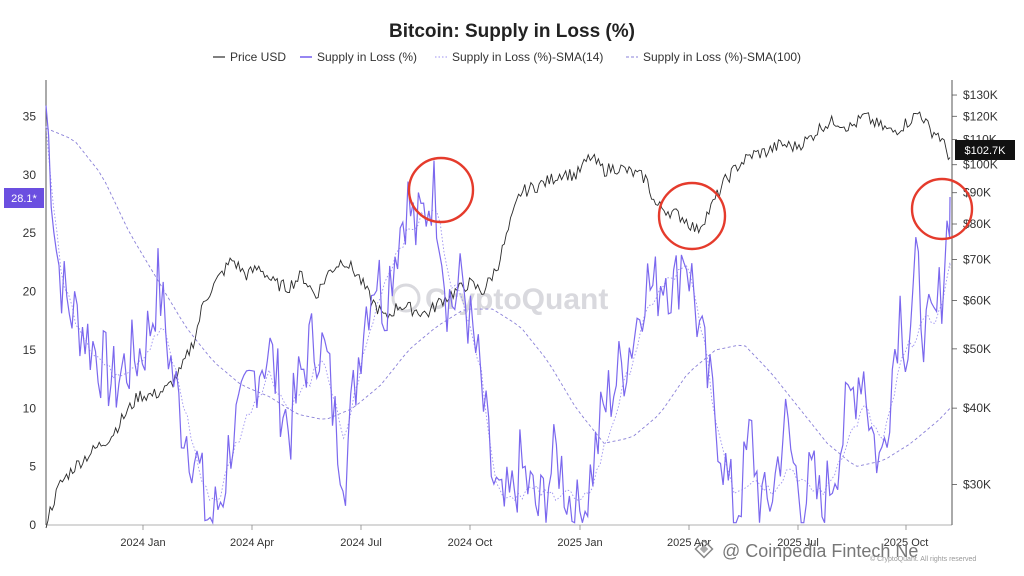 This screenshot has height=576, width=1024. What do you see at coordinates (980, 95) in the screenshot?
I see `right-tick-label: $130K` at bounding box center [980, 95].